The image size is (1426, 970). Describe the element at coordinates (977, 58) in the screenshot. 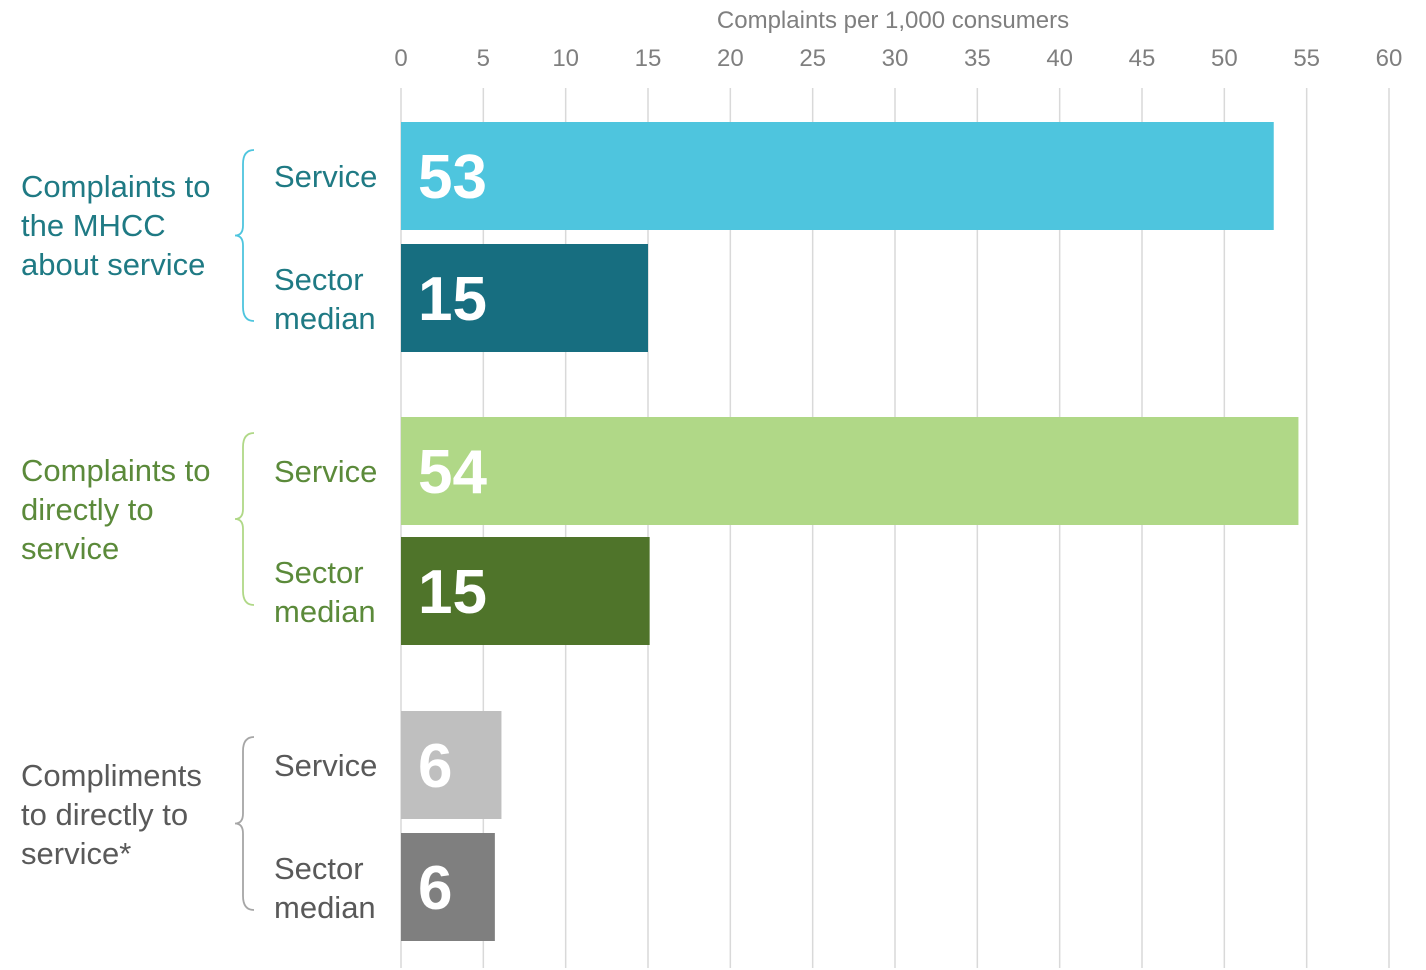

I see `x-tick-label: 35` at that location.